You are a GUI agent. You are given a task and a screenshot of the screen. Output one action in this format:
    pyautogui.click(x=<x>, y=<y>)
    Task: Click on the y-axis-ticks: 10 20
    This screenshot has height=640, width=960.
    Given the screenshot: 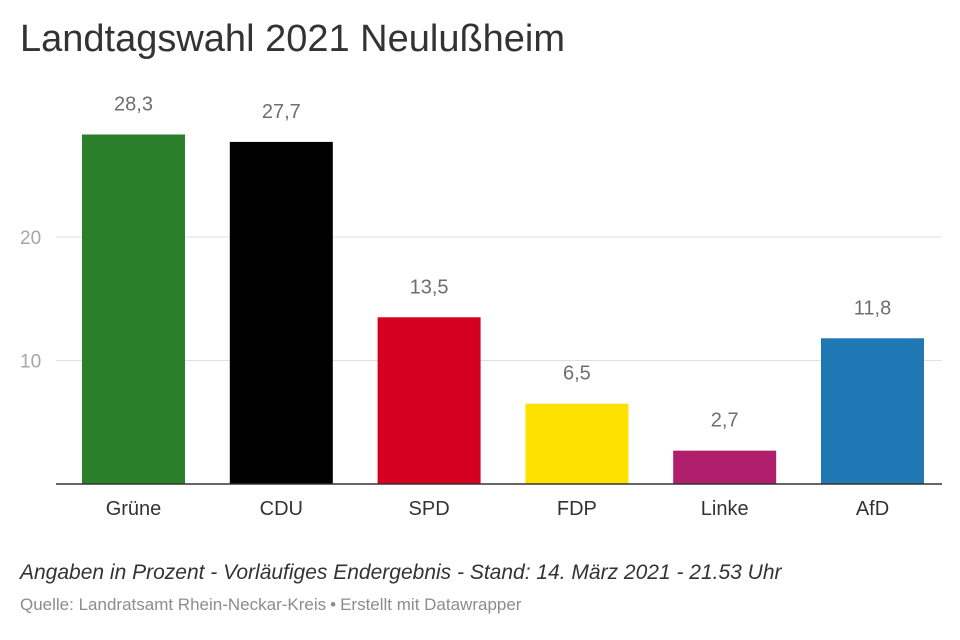 What is the action you would take?
    pyautogui.click(x=30, y=300)
    